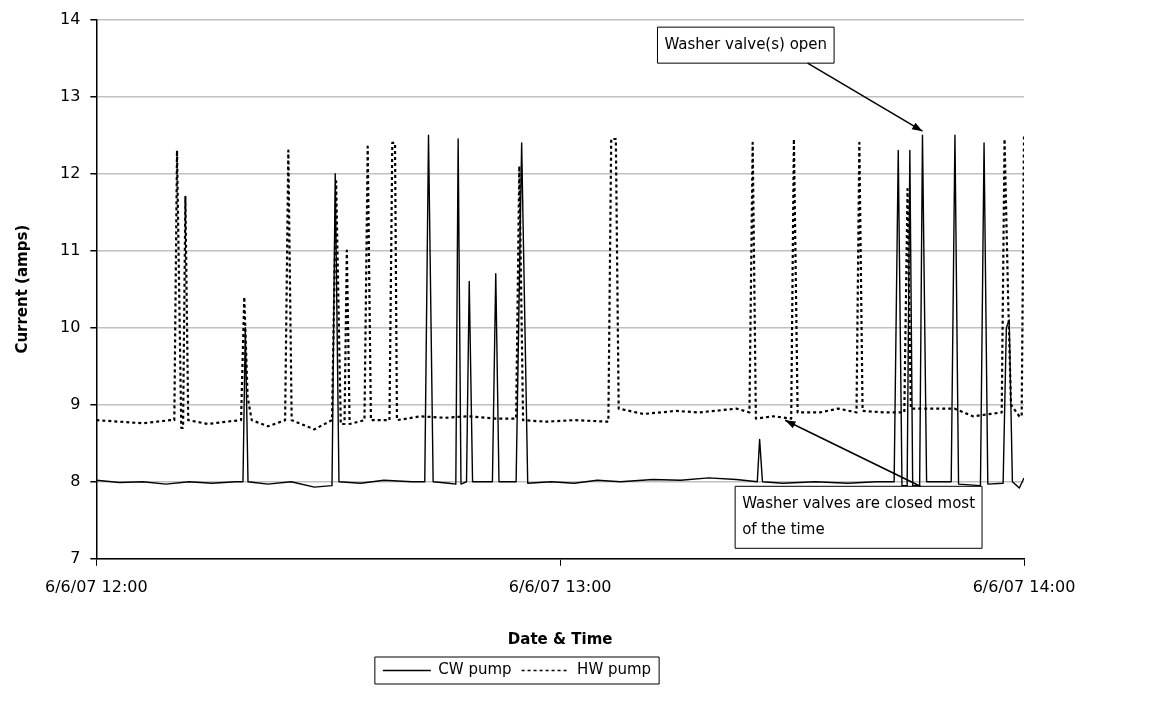 Image resolution: width=1154 pixels, height=708 pixels. I want to click on y-tick-label: 12, so click(70, 172).